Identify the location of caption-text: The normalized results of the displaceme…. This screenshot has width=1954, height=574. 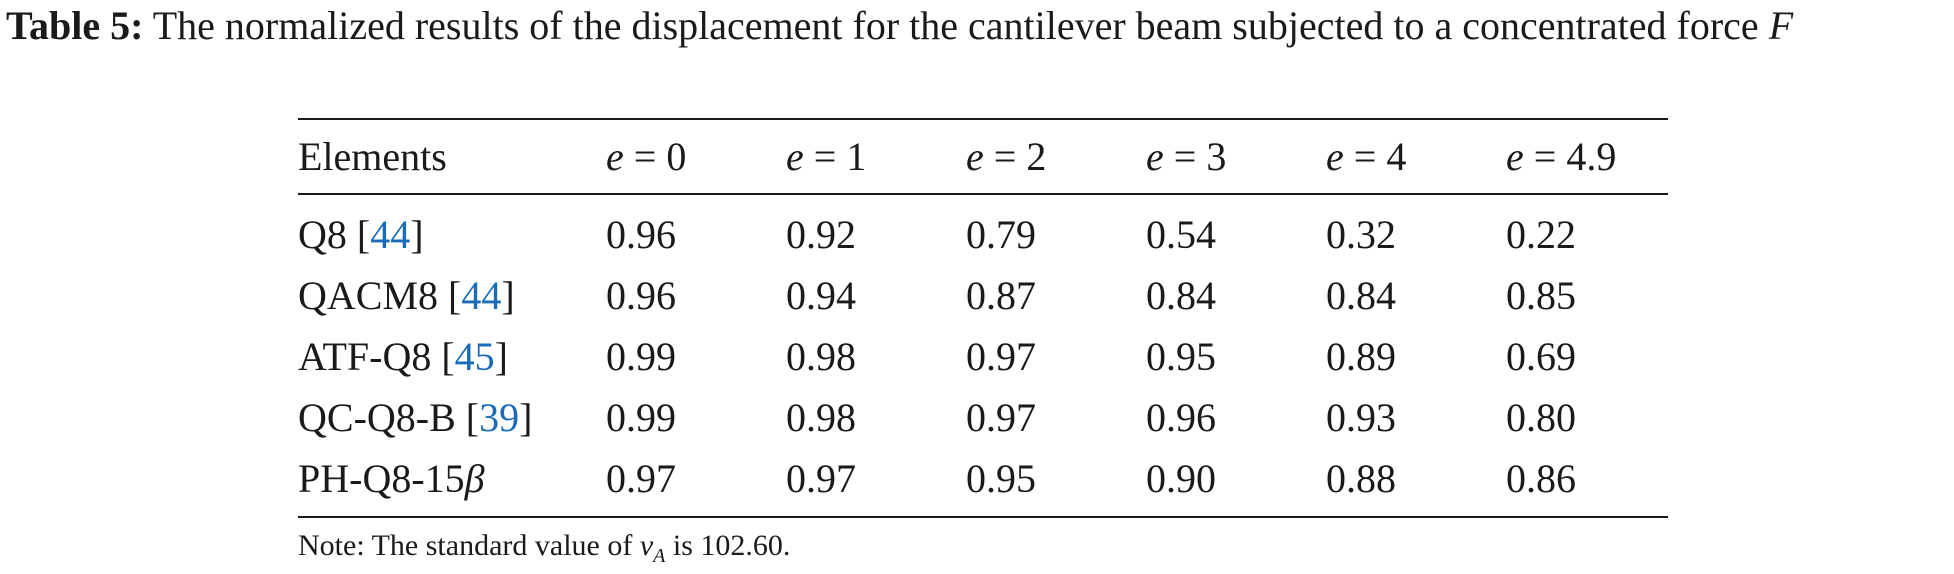
(956, 25).